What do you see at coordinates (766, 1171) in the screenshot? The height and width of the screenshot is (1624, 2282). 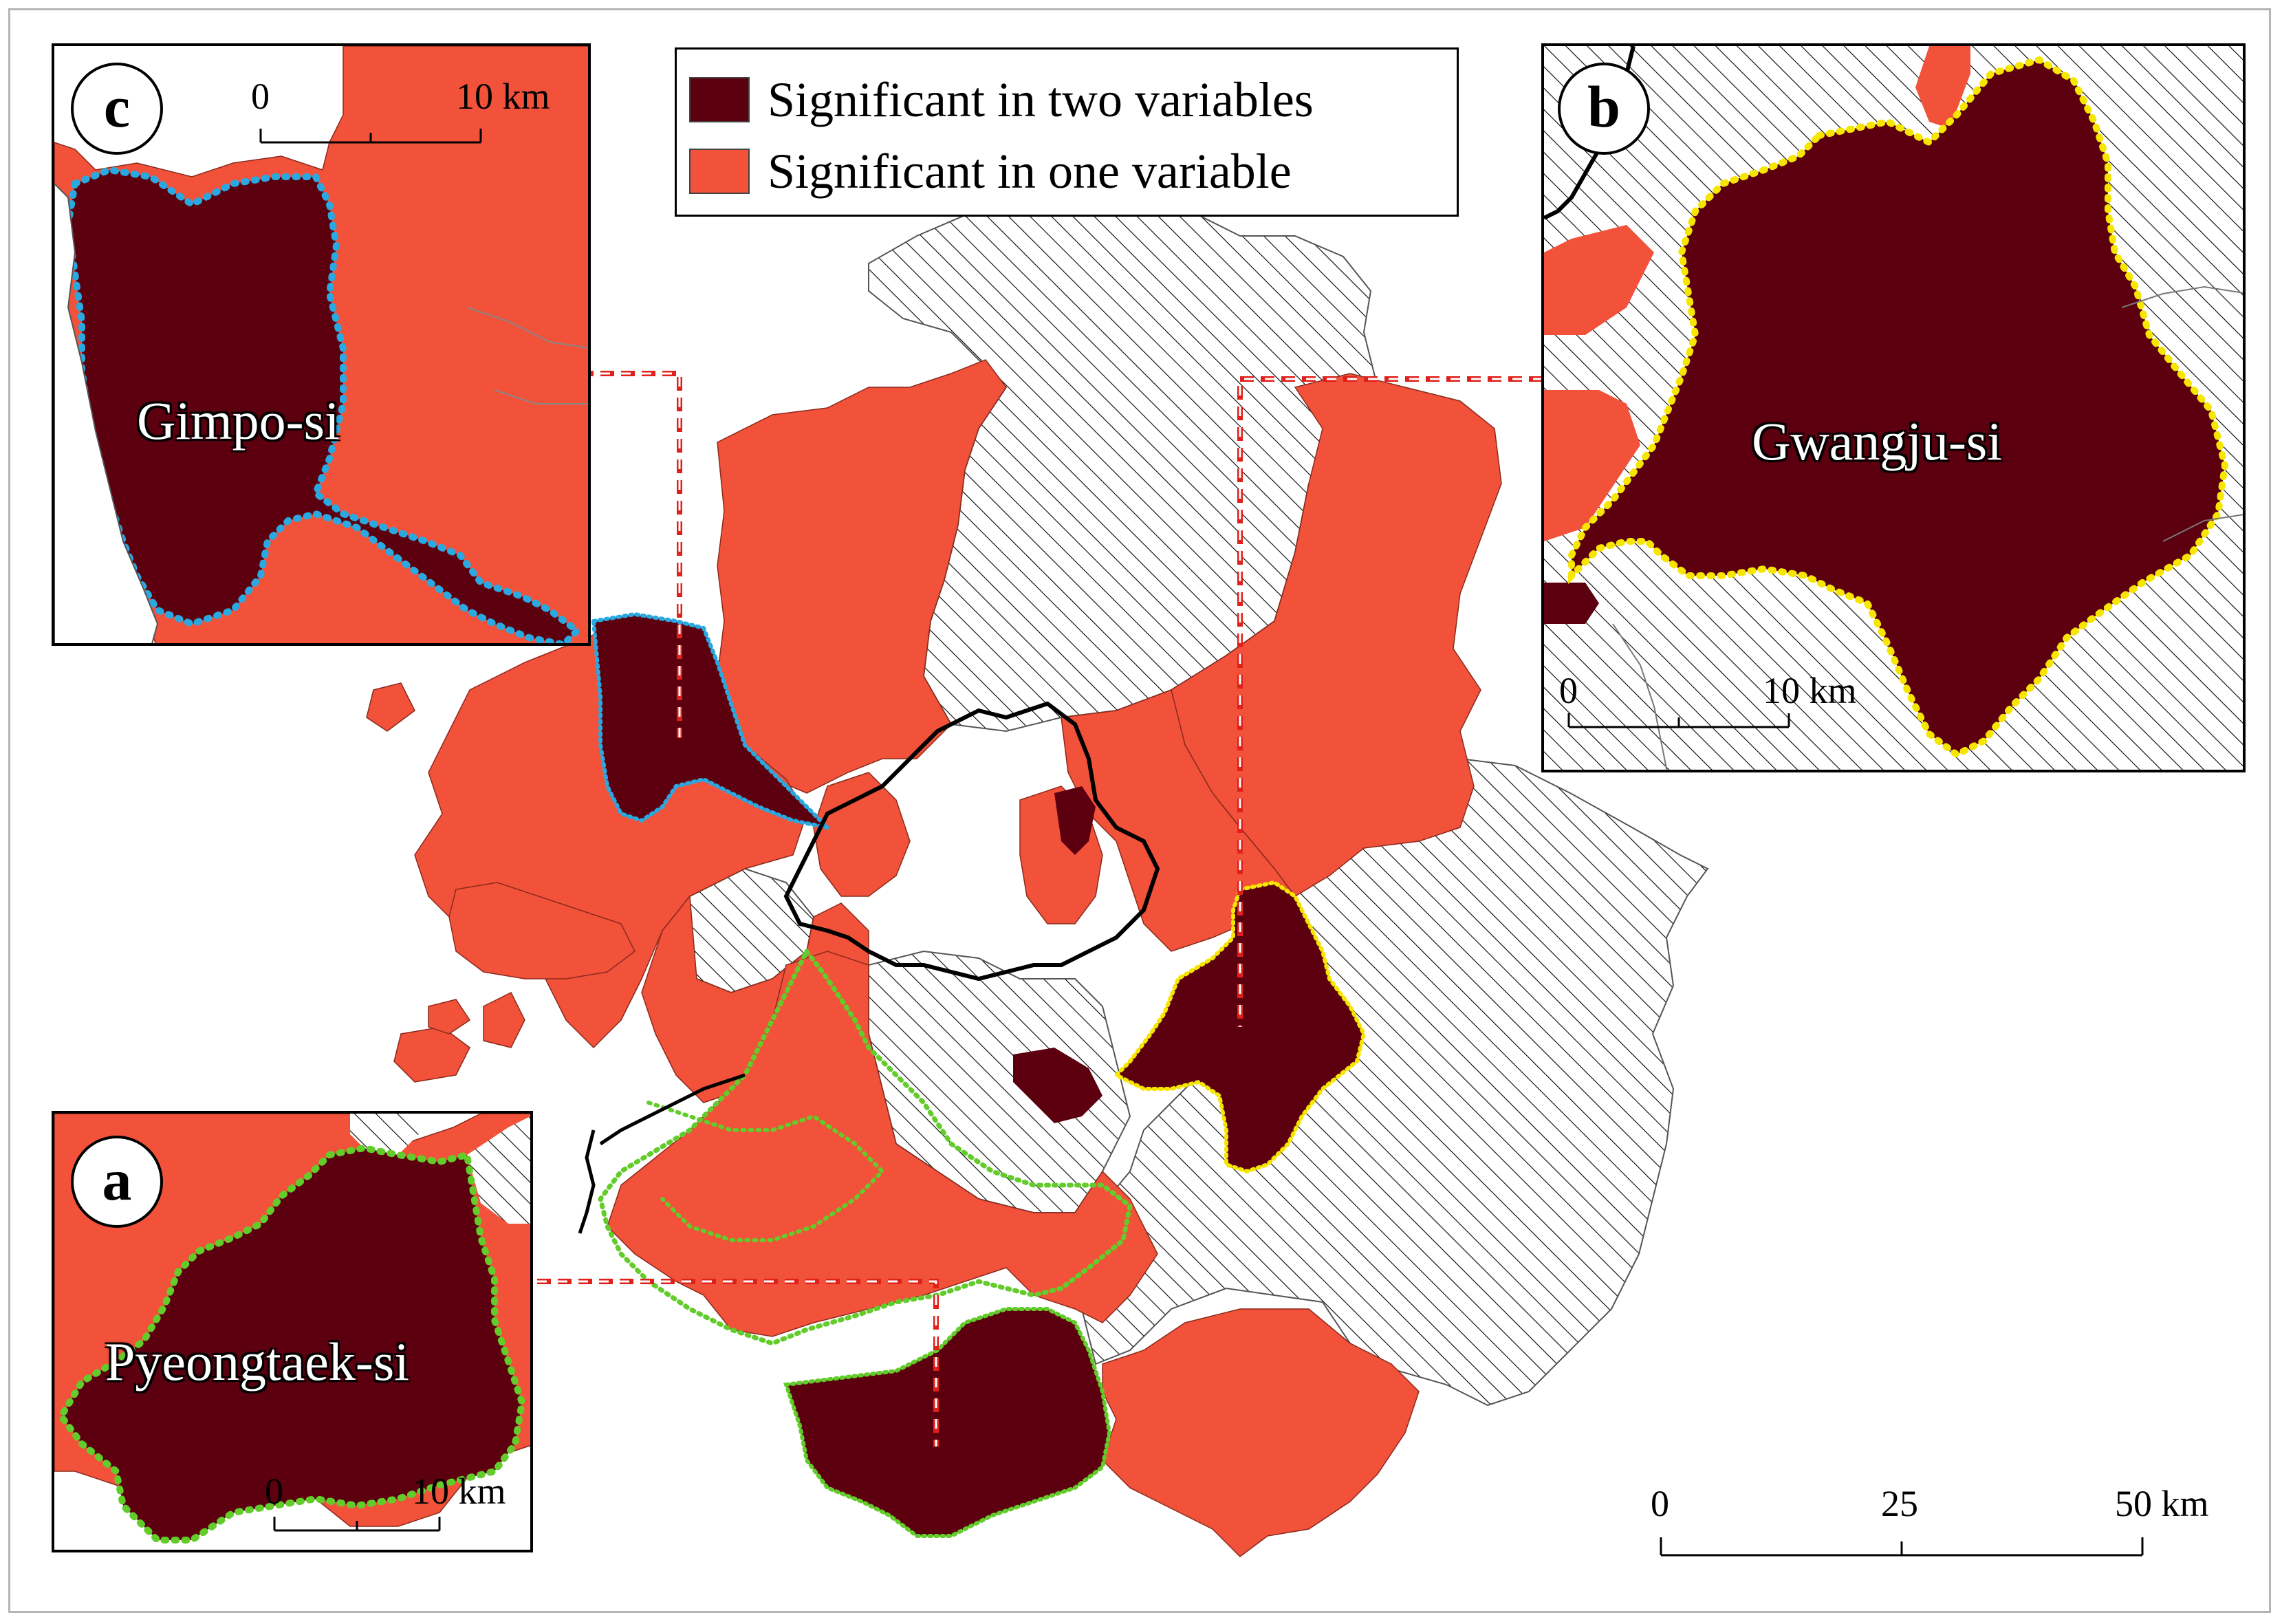 I see `pyeongtaek-inner-boundary` at bounding box center [766, 1171].